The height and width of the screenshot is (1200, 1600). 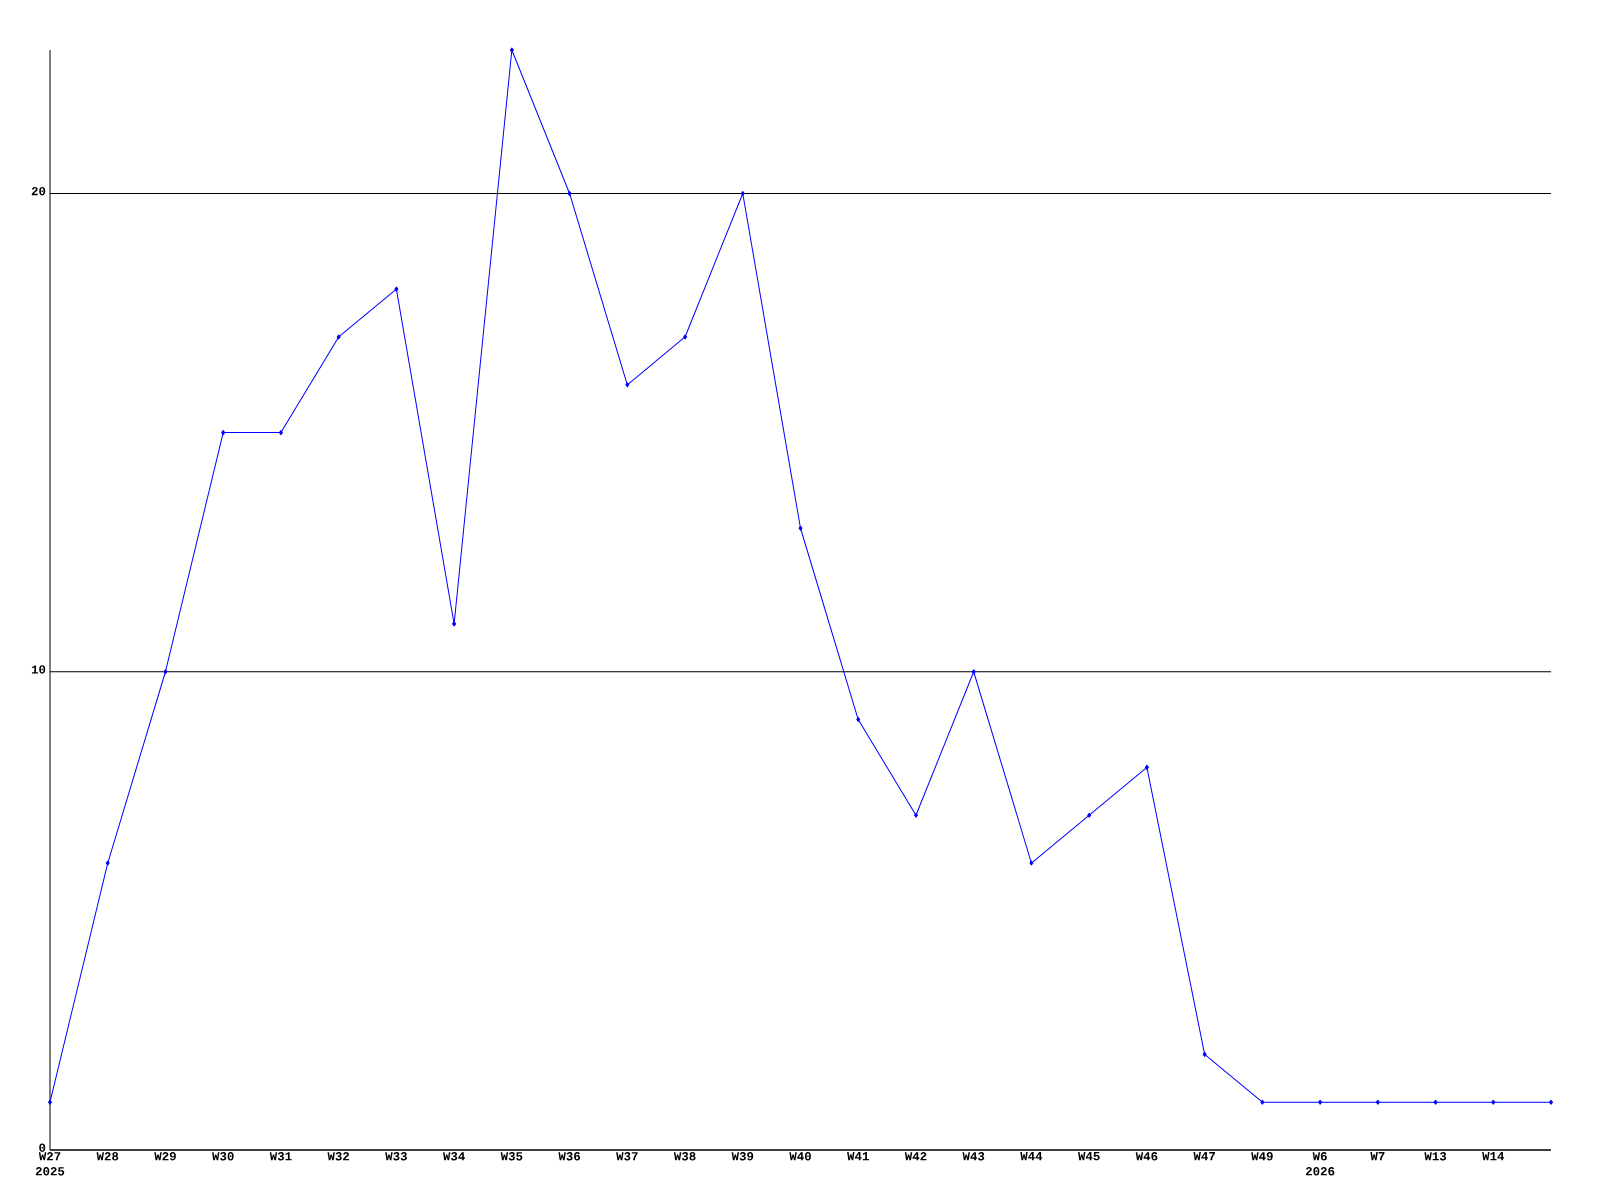 I want to click on x-tick-label: W31, so click(x=280, y=1156).